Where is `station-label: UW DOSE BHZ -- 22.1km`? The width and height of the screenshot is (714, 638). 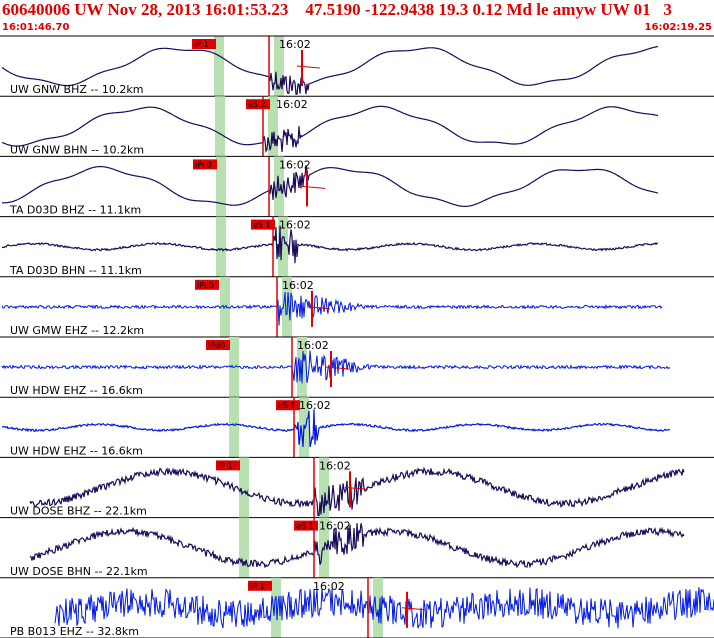 station-label: UW DOSE BHZ -- 22.1km is located at coordinates (78, 511).